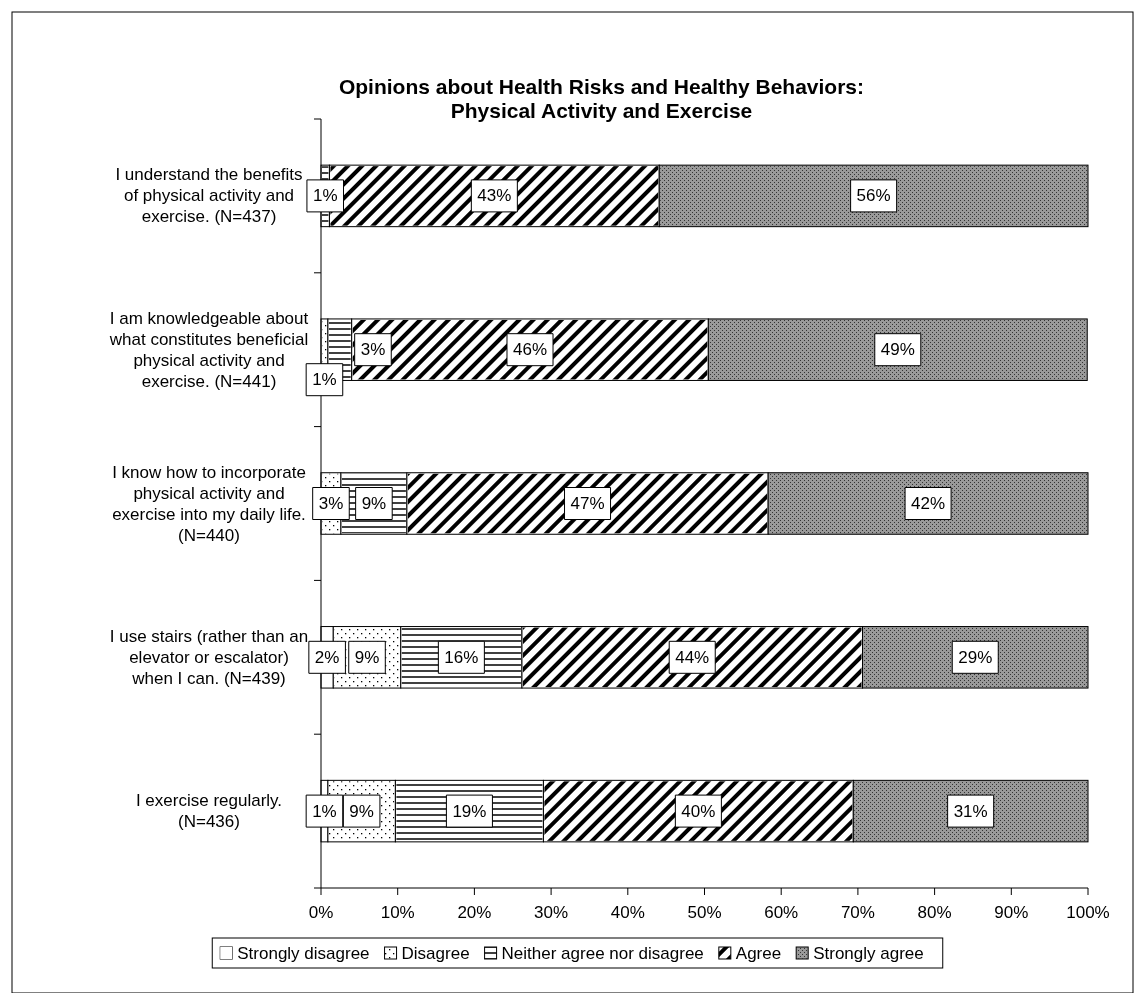 This screenshot has height=993, width=1135. Describe the element at coordinates (494, 196) in the screenshot. I see `data-label: 43%` at that location.